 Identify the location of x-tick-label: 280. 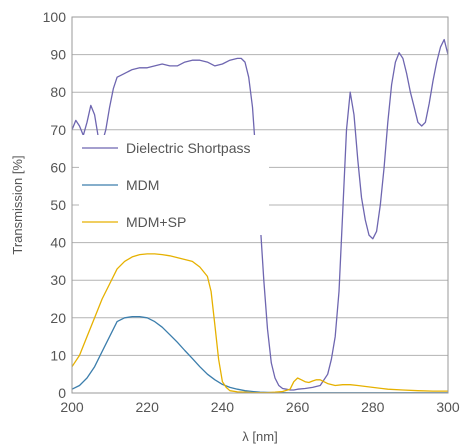
(373, 407).